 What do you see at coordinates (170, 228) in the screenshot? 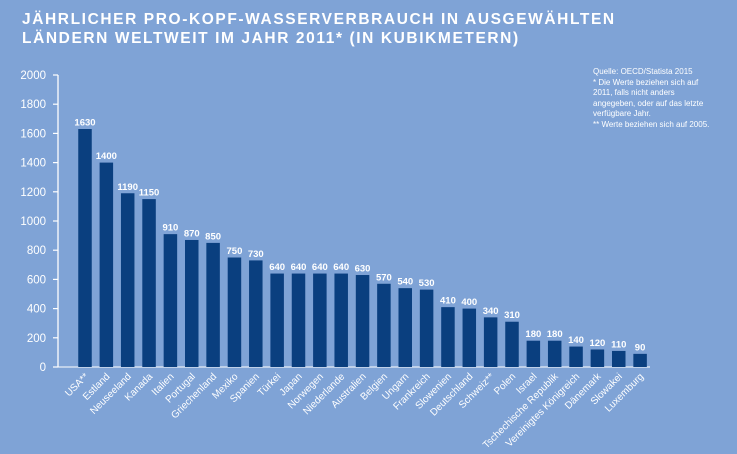
I see `bar-value-label: 910` at bounding box center [170, 228].